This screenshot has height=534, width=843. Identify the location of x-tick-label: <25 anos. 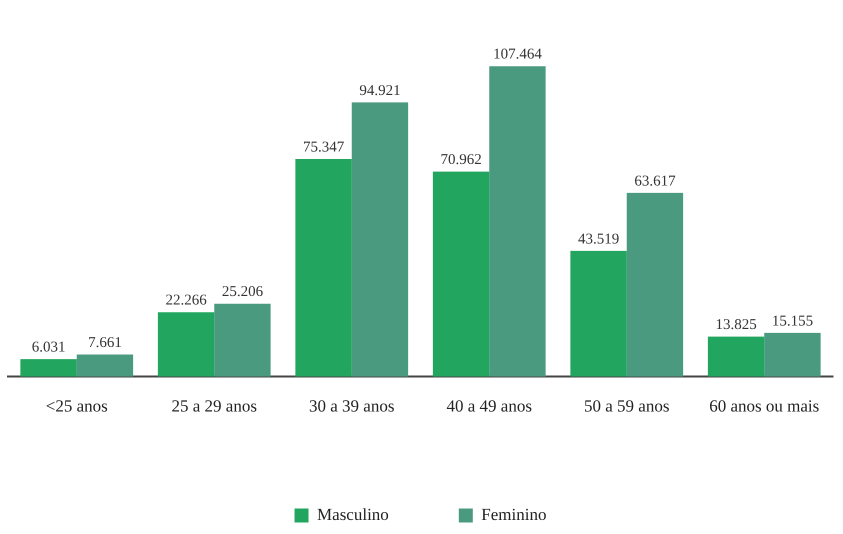
(77, 406).